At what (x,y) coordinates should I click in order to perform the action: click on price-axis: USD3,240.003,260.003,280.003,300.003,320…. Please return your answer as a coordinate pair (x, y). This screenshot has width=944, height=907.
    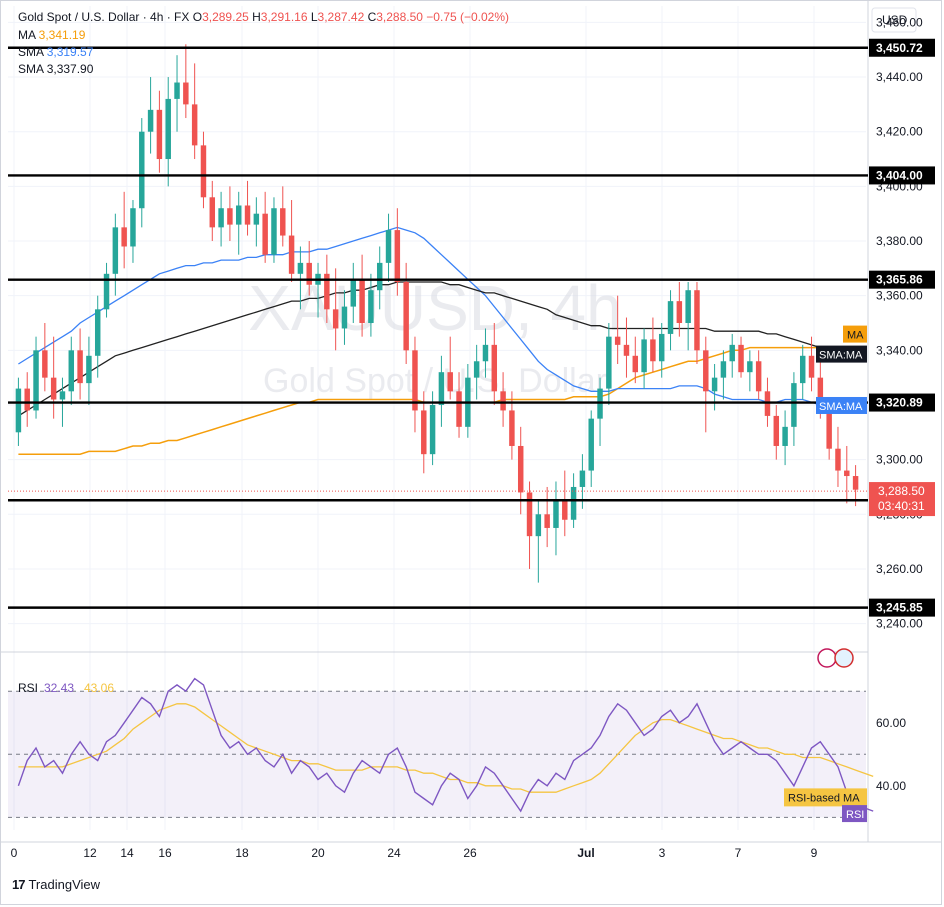
    Looking at the image, I should click on (875, 337).